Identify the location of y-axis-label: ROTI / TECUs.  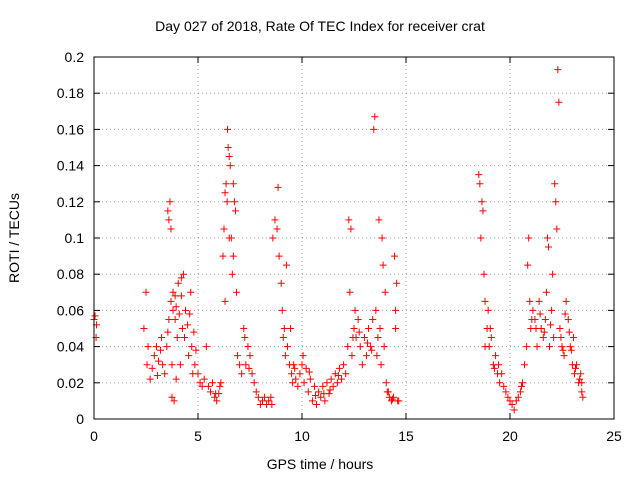
(14, 238).